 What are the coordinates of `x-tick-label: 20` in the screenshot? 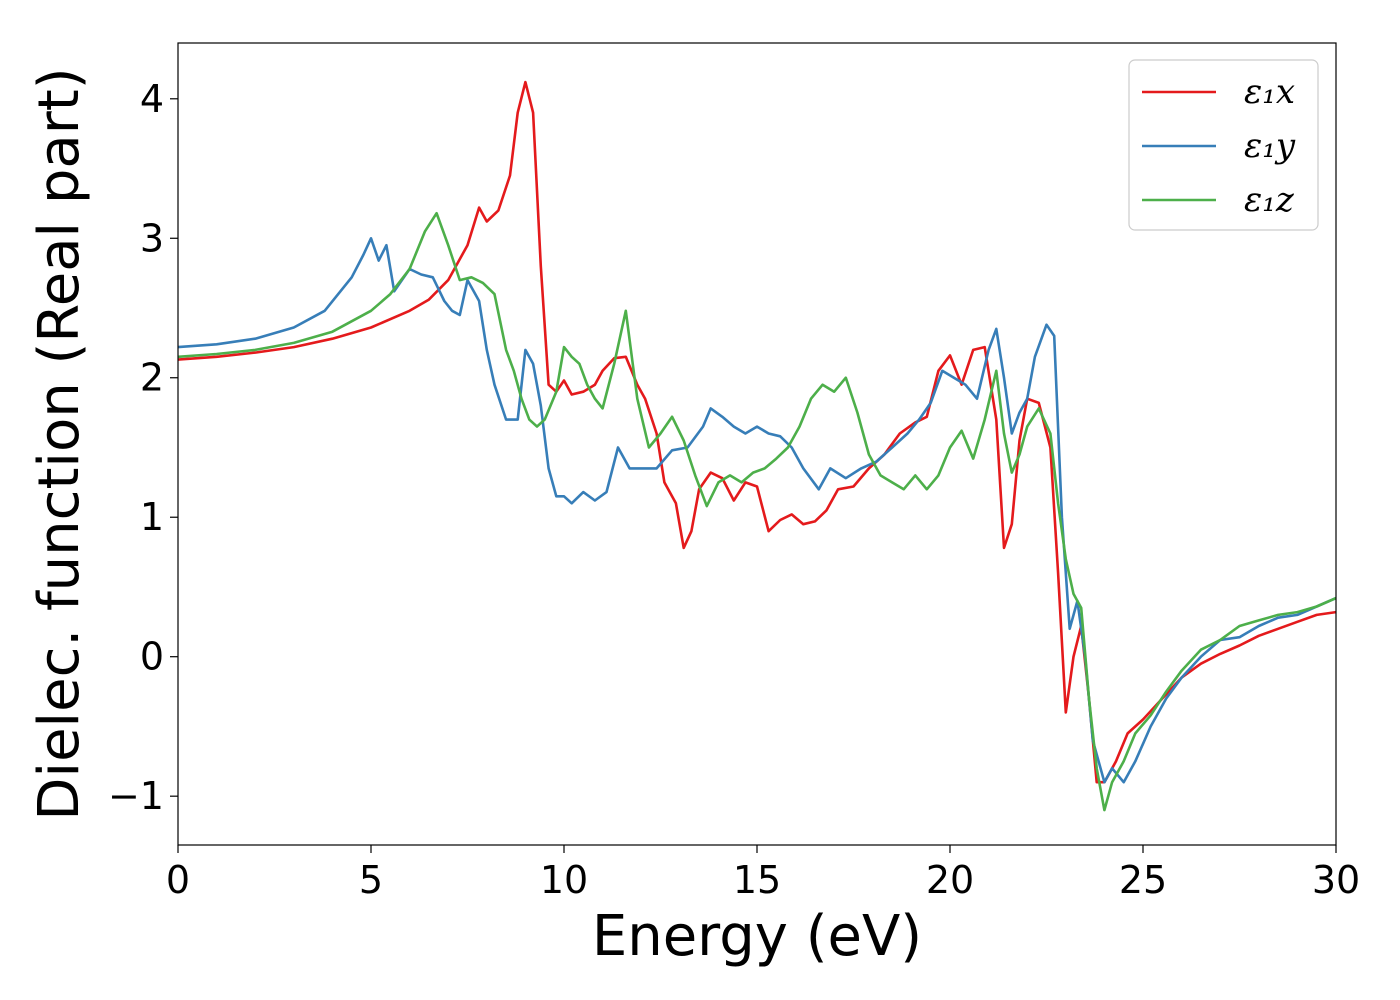 It's located at (950, 880).